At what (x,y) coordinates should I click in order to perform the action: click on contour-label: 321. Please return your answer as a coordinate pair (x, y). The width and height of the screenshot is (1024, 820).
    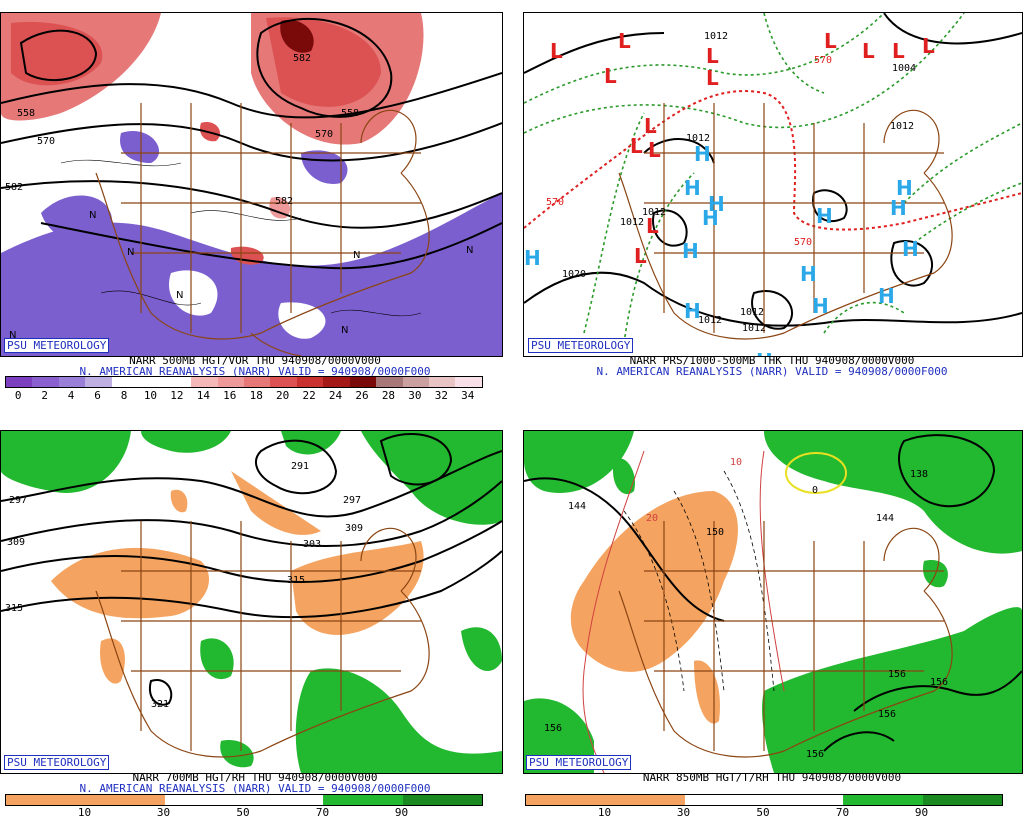
    Looking at the image, I should click on (160, 704).